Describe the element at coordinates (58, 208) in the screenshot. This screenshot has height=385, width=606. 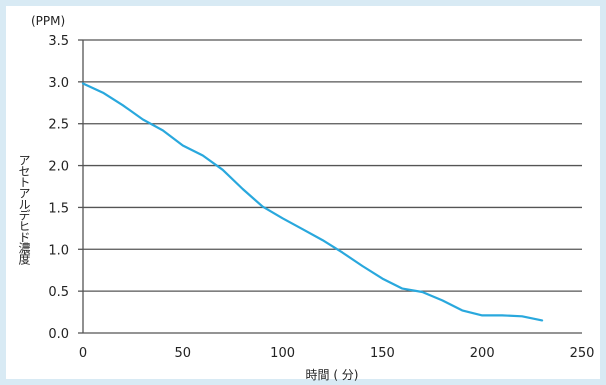
I see `y-tick-label: 1.5` at that location.